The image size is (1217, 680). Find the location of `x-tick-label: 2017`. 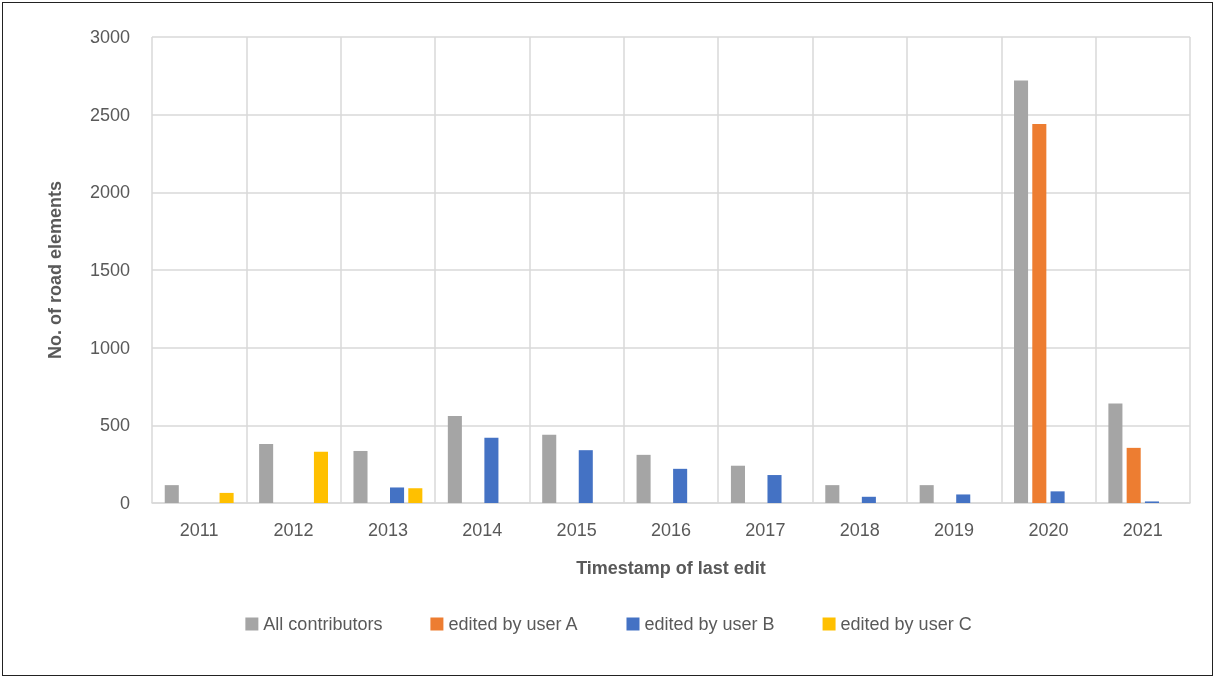

x-tick-label: 2017 is located at coordinates (765, 530).